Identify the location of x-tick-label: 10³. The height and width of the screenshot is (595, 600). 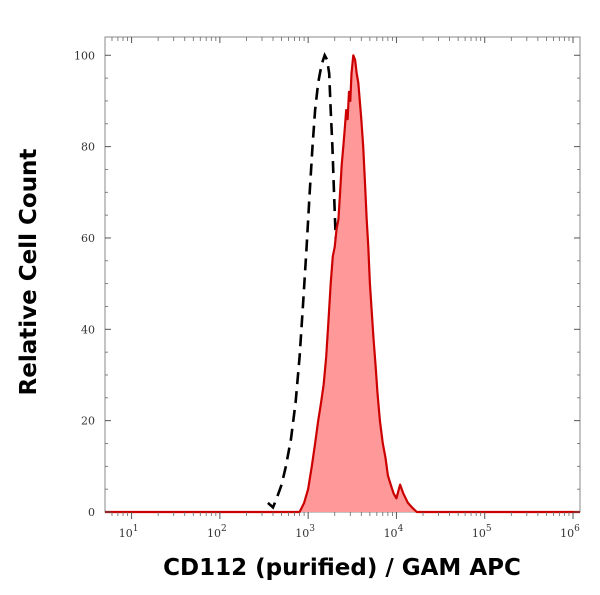
(305, 532).